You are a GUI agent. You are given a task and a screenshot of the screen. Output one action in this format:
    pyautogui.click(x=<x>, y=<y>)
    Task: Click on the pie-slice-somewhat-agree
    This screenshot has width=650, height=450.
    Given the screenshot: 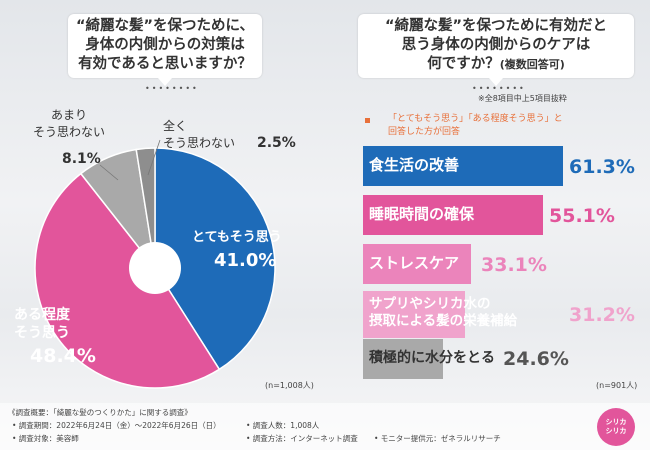 What is the action you would take?
    pyautogui.click(x=127, y=280)
    